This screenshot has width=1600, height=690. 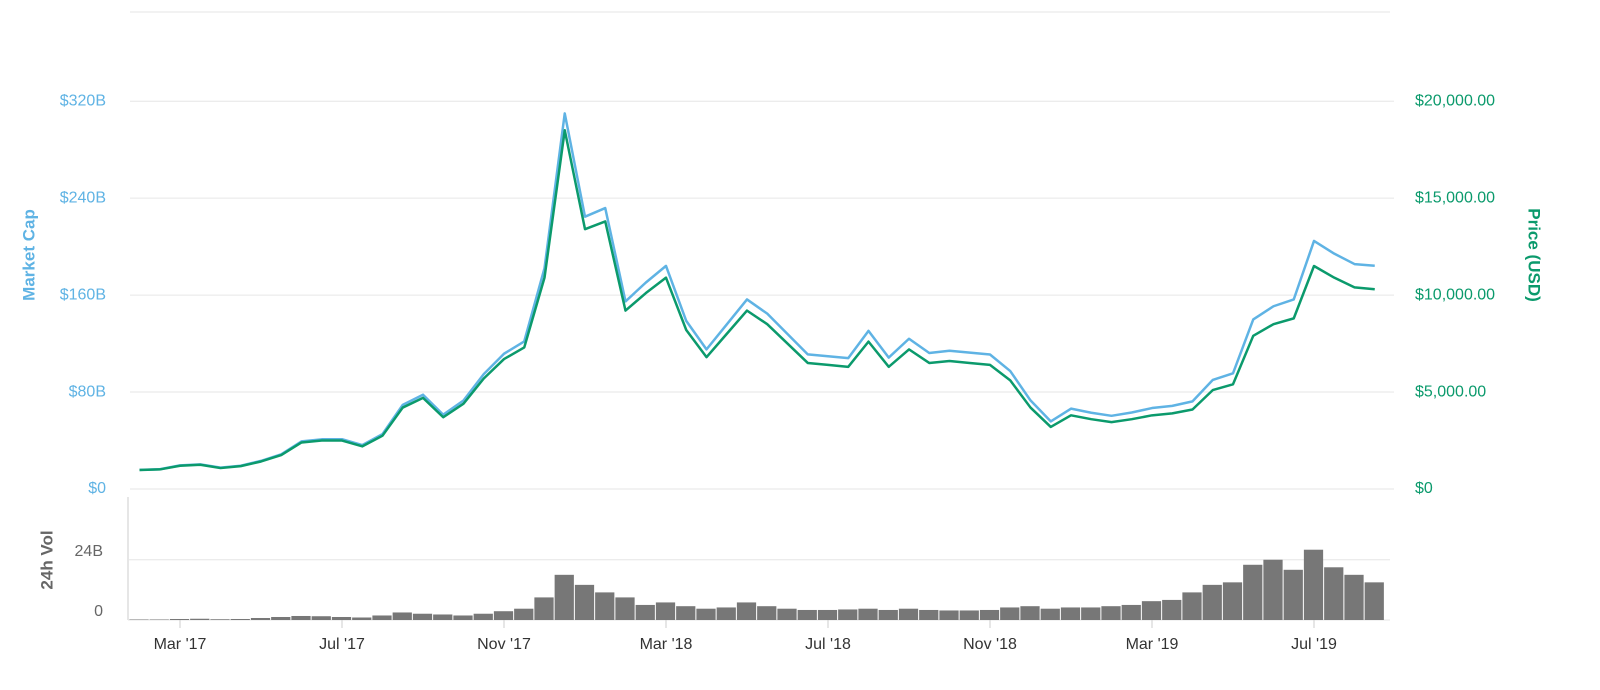 What do you see at coordinates (1455, 197) in the screenshot?
I see `y2-tick-label: $15,000.00` at bounding box center [1455, 197].